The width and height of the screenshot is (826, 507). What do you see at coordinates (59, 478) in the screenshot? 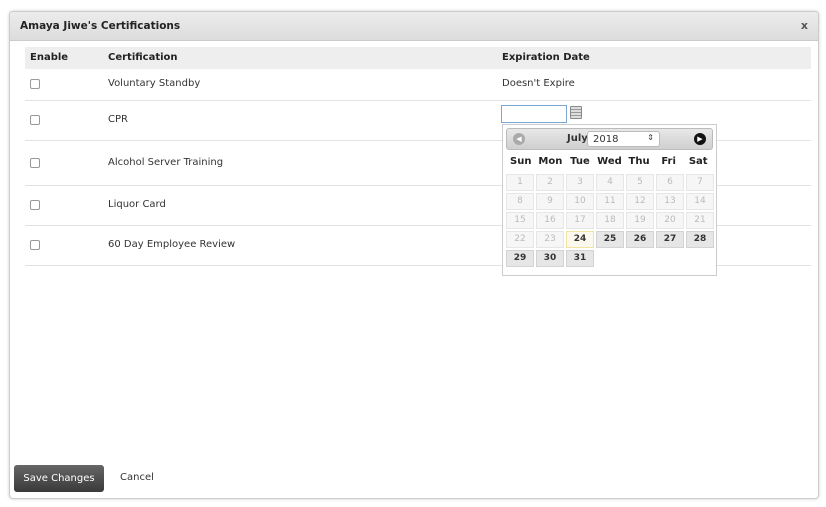
I see `save-changes-button: Save Changes` at bounding box center [59, 478].